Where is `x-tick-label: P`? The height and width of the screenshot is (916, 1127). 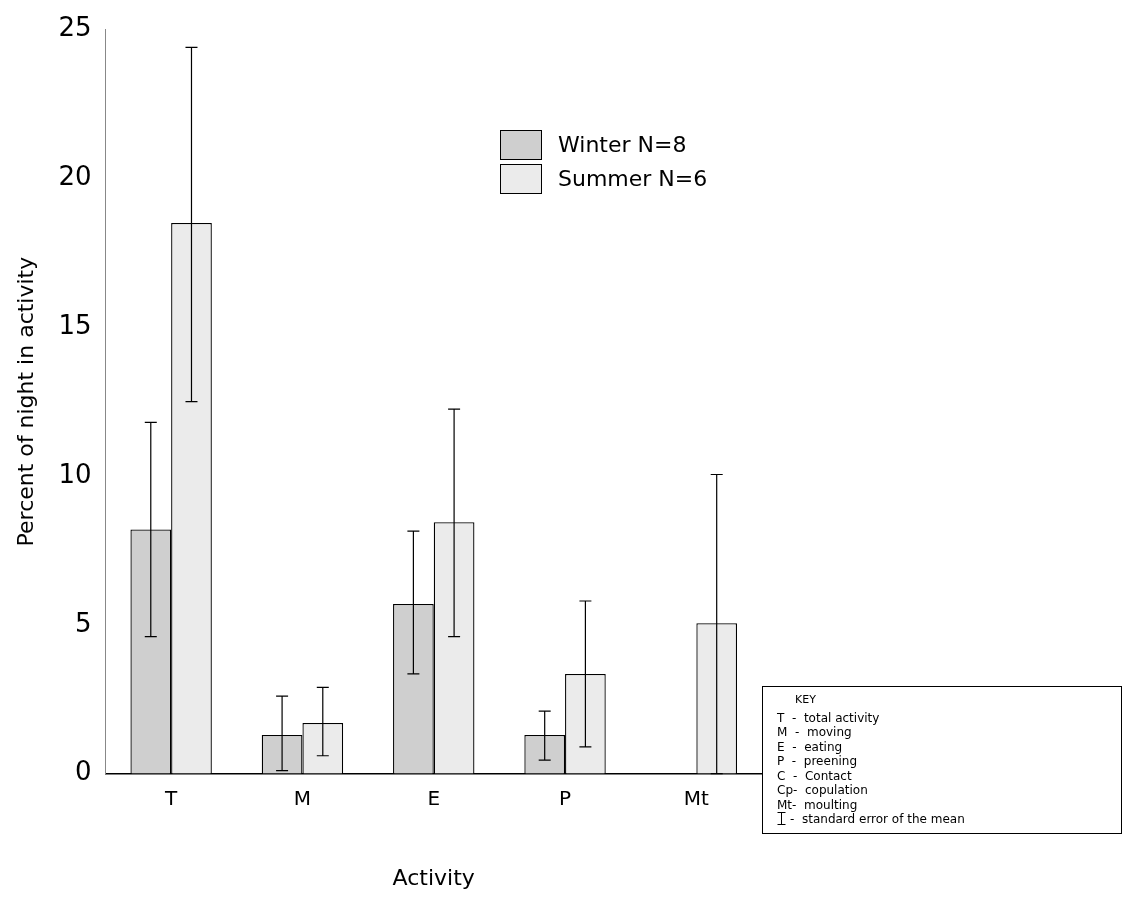
x-tick-label: P is located at coordinates (565, 797).